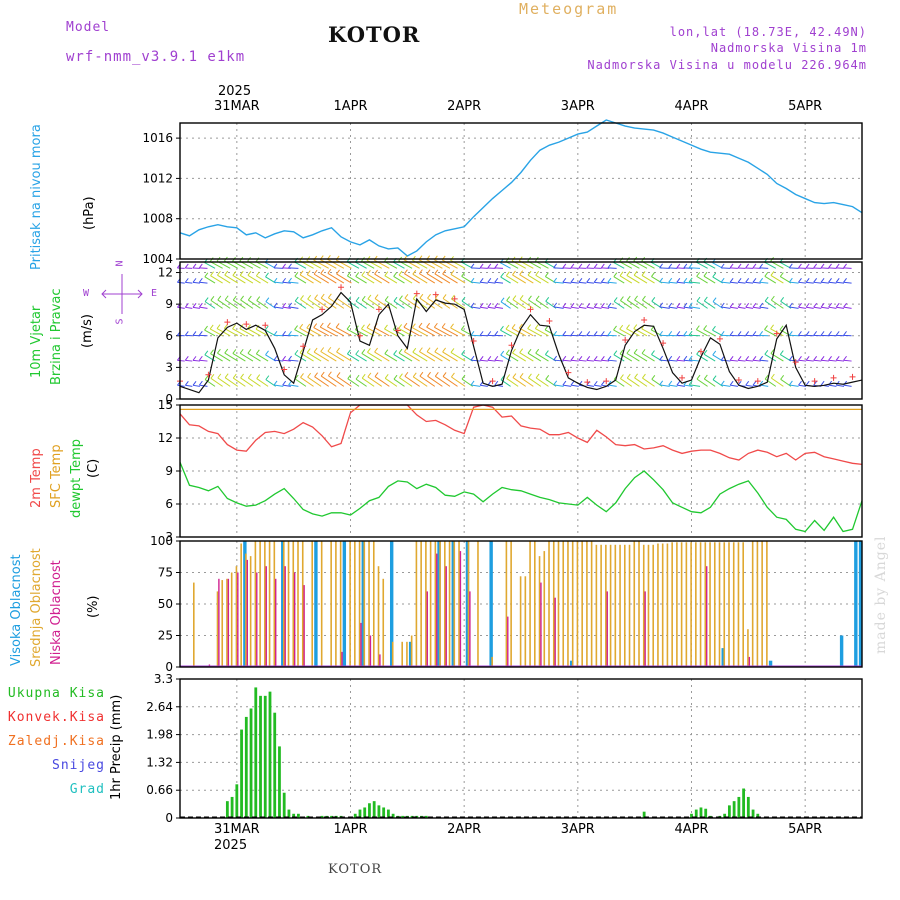  Describe the element at coordinates (350, 106) in the screenshot. I see `top-date-label: 1APR` at that location.